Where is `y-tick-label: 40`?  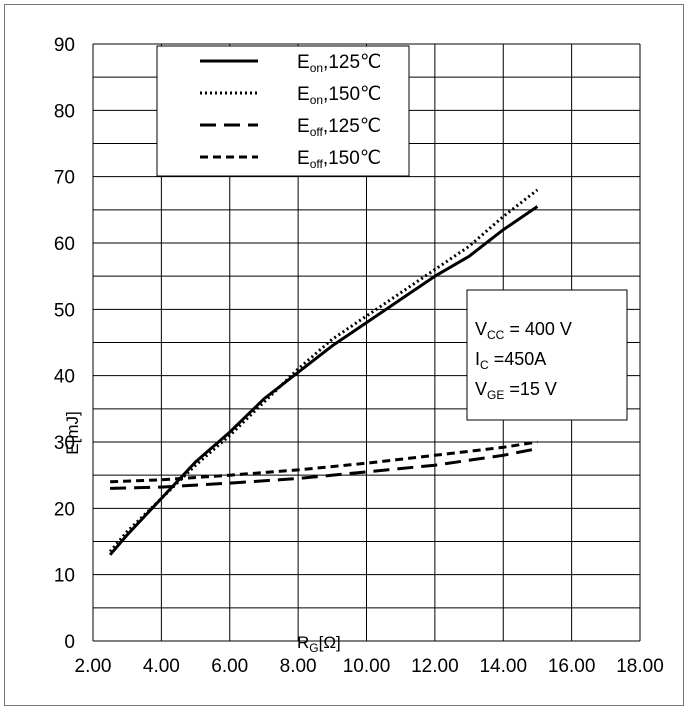 y-tick-label: 40 is located at coordinates (64, 377).